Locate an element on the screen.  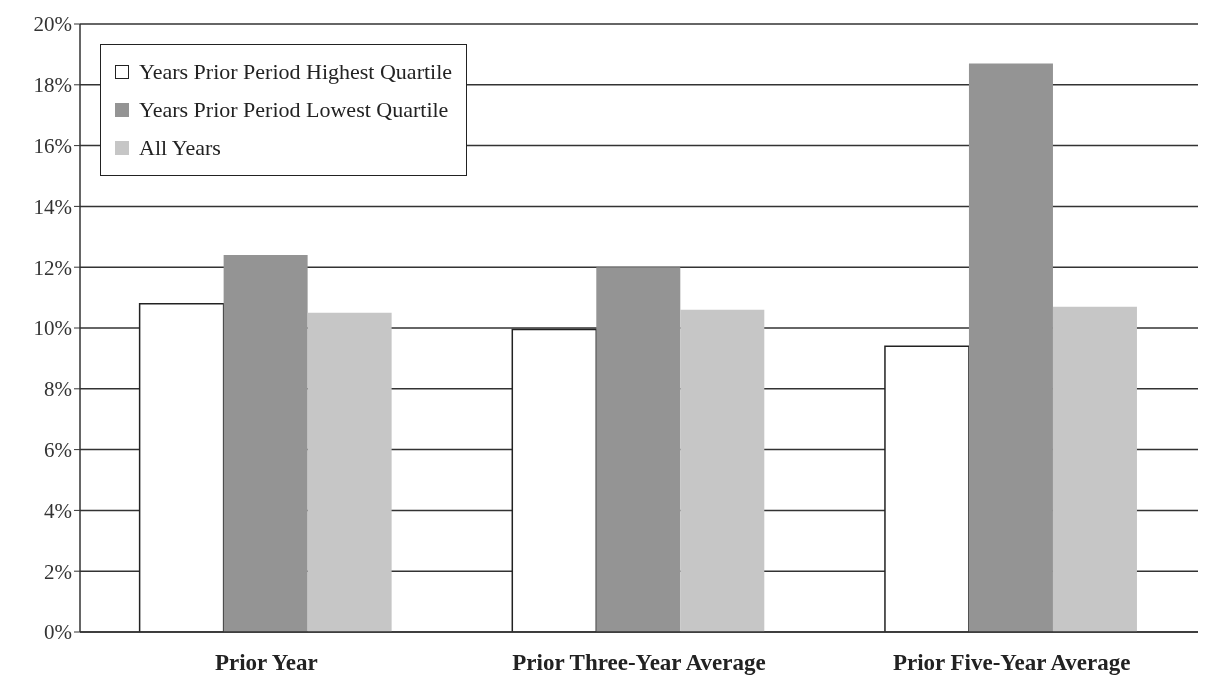
y-tick-label: 6% is located at coordinates (58, 450).